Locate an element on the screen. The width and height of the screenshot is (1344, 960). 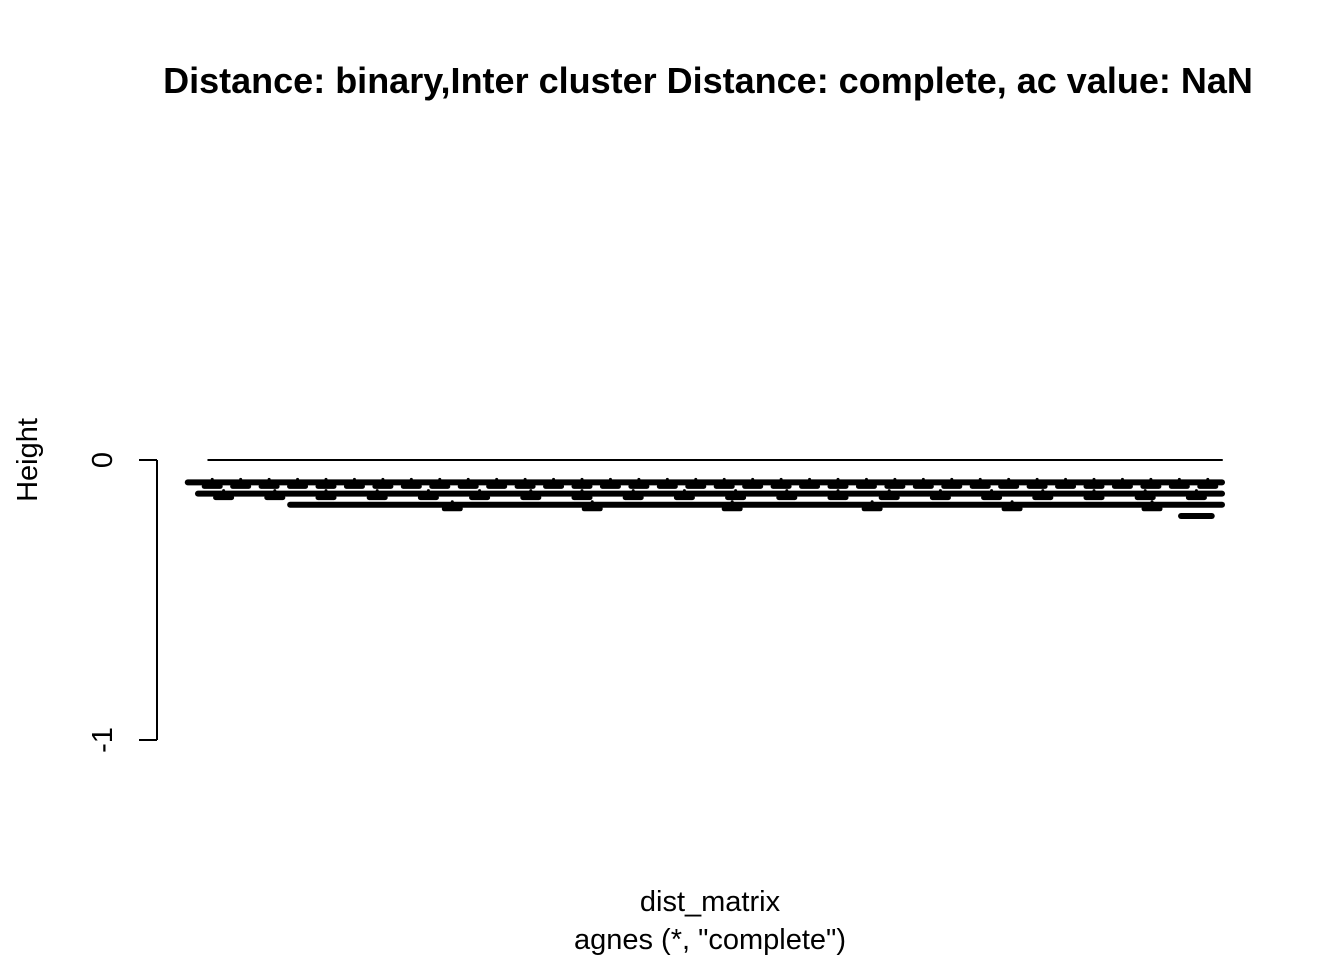
y-axis-label: Height is located at coordinates (28, 460).